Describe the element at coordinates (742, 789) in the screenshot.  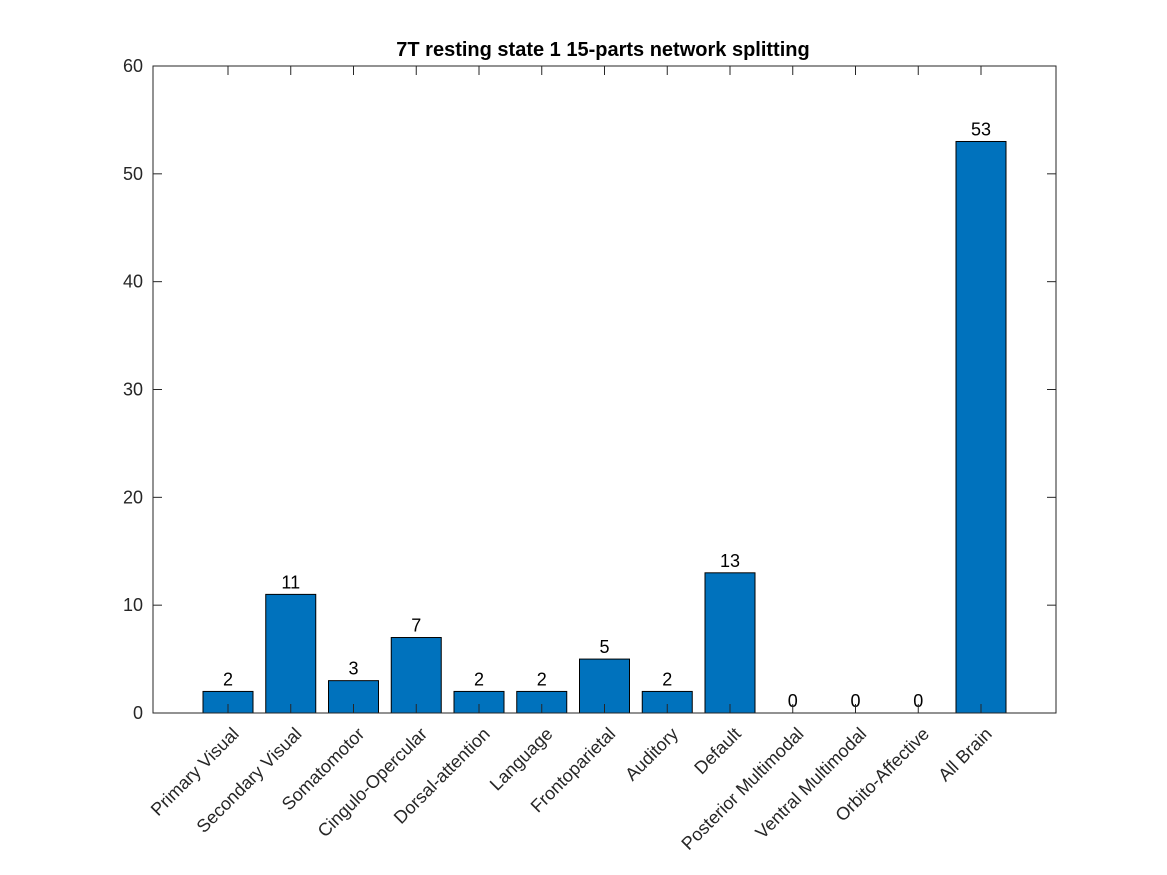
I see `x-tick-label: Posterior Multimodal` at that location.